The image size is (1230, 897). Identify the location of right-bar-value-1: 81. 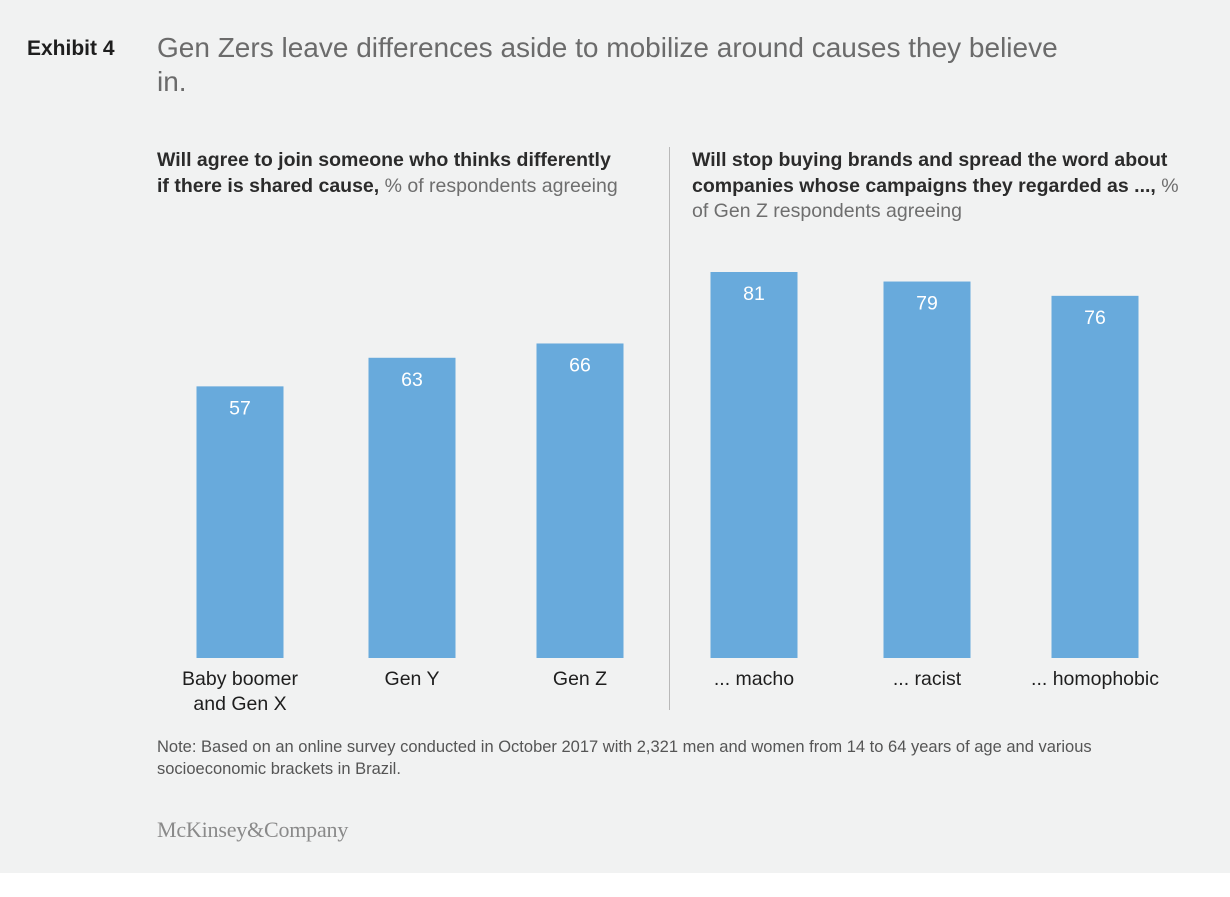
(754, 294).